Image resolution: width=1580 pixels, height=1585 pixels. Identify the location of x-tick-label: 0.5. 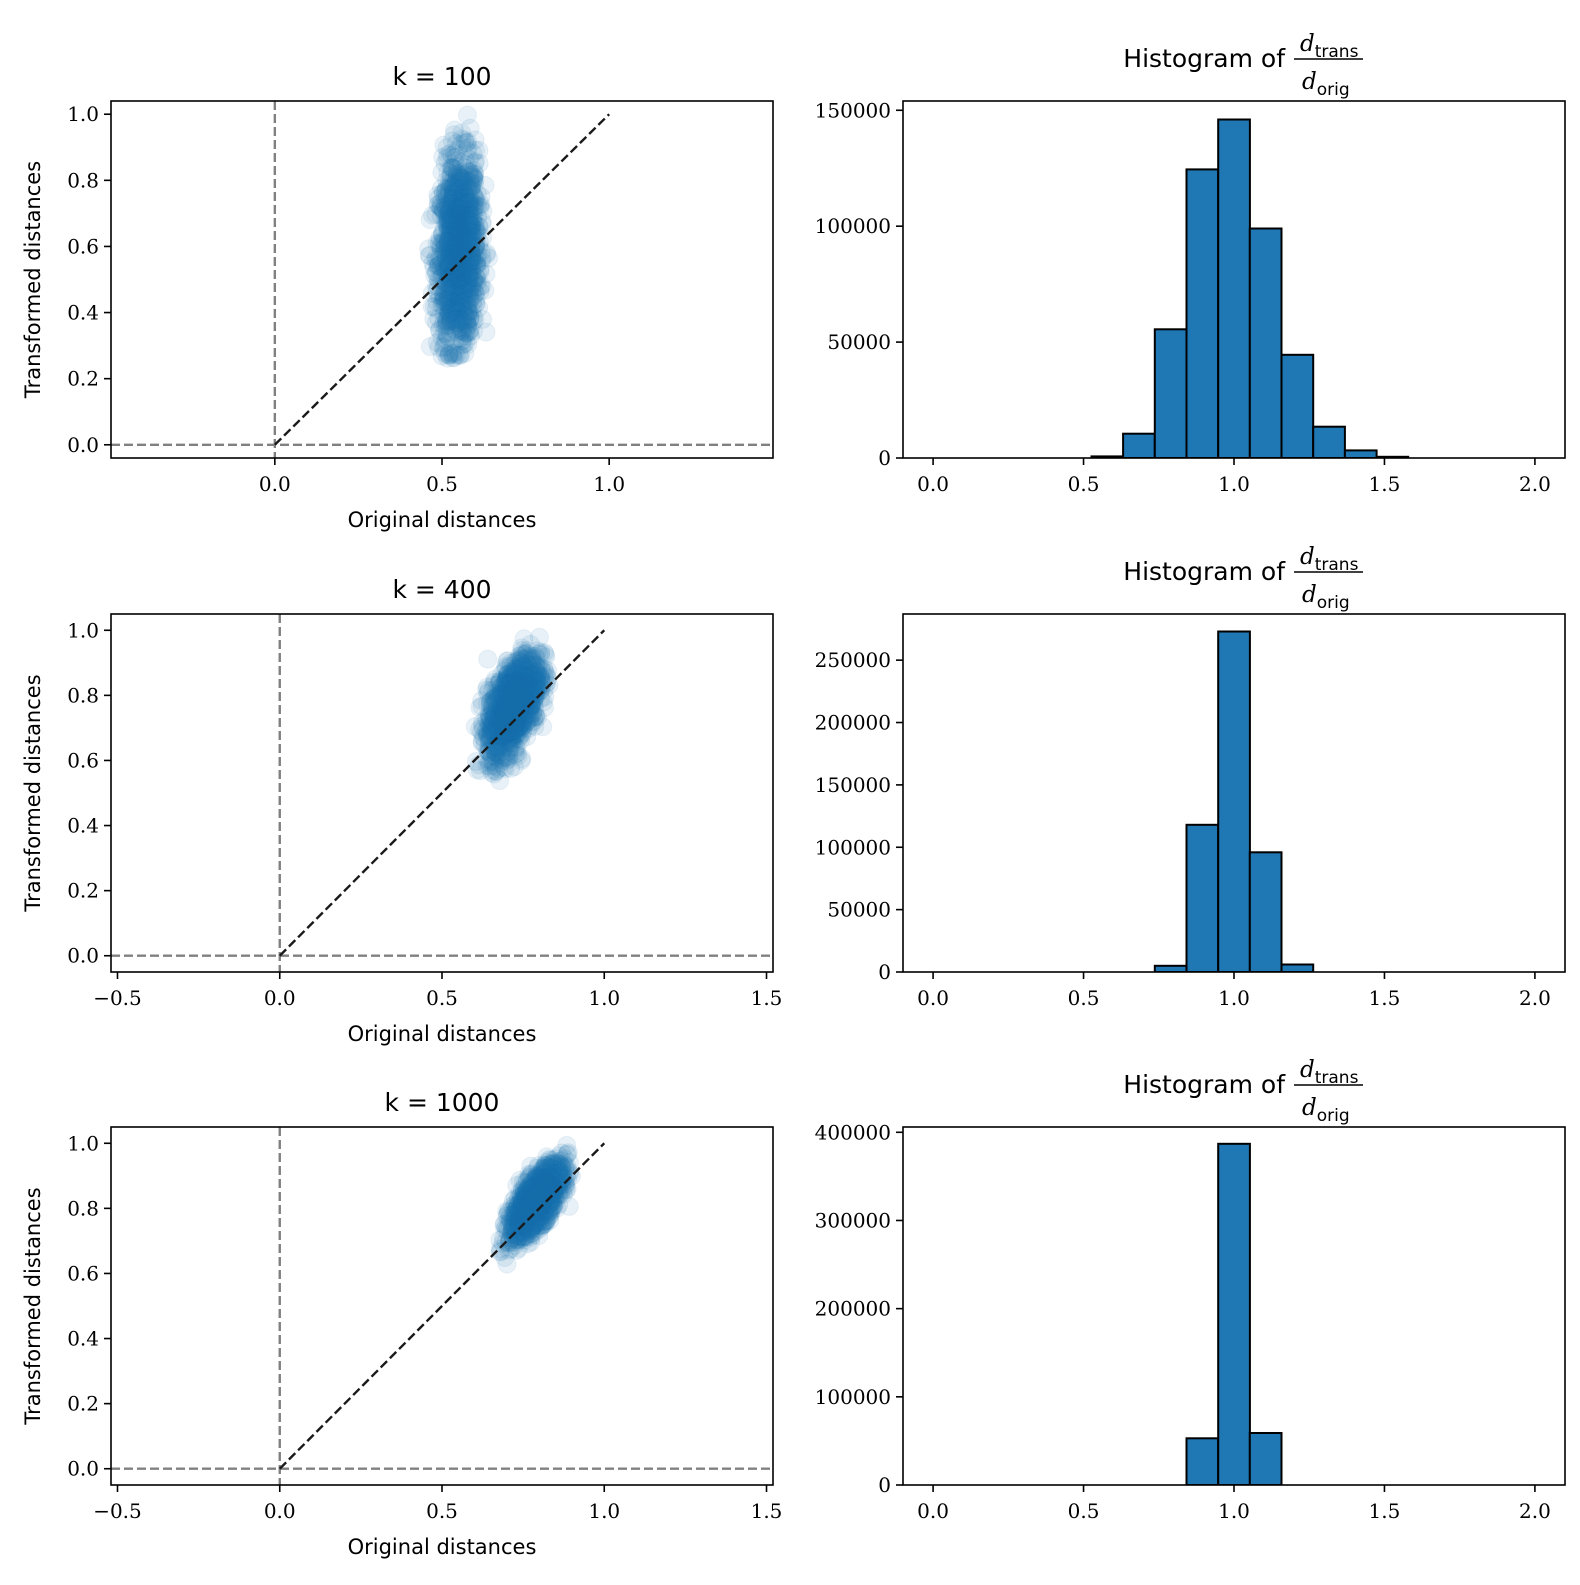
(1084, 998).